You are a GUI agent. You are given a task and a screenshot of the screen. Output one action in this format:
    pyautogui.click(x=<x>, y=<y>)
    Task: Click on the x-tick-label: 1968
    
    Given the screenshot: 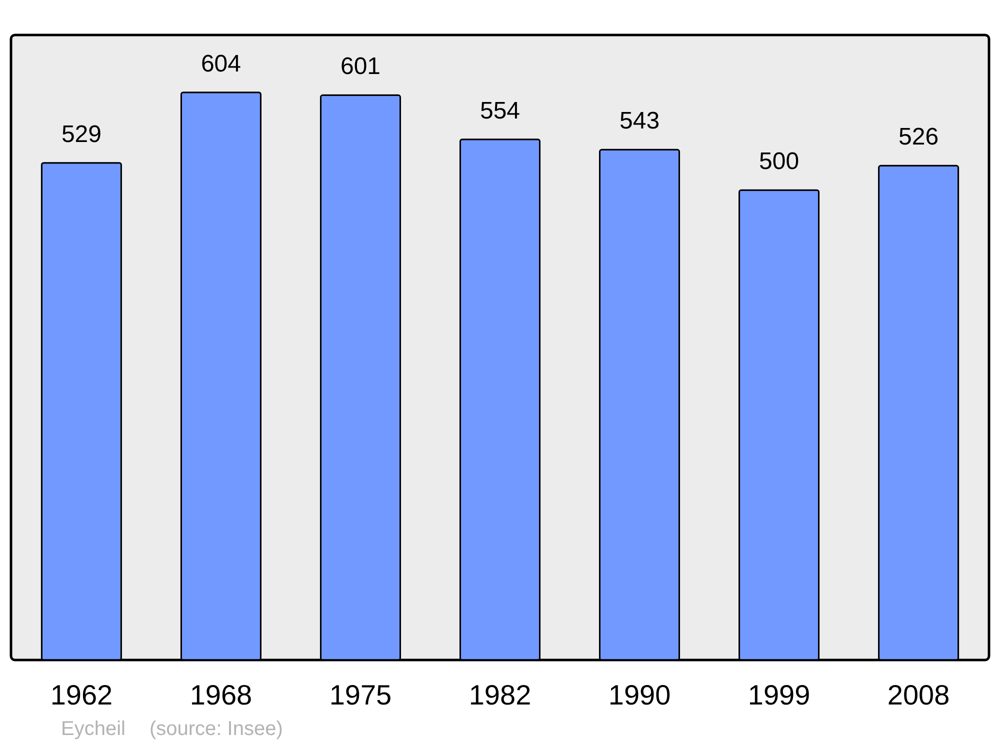 What is the action you would take?
    pyautogui.click(x=221, y=695)
    